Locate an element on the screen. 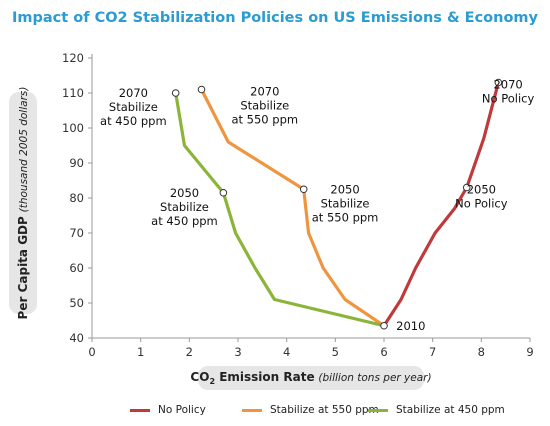  y-tick-label: 110 is located at coordinates (73, 93).